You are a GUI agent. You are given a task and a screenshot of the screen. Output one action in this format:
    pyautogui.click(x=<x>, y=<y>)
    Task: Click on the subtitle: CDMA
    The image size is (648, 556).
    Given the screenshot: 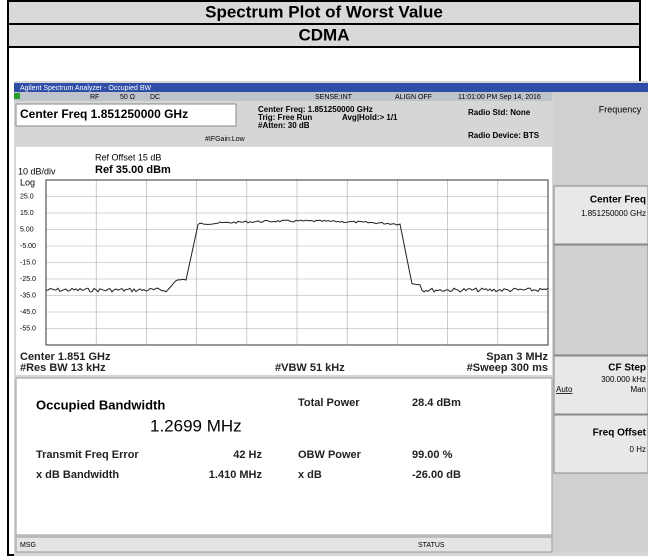 What is the action you would take?
    pyautogui.click(x=324, y=34)
    